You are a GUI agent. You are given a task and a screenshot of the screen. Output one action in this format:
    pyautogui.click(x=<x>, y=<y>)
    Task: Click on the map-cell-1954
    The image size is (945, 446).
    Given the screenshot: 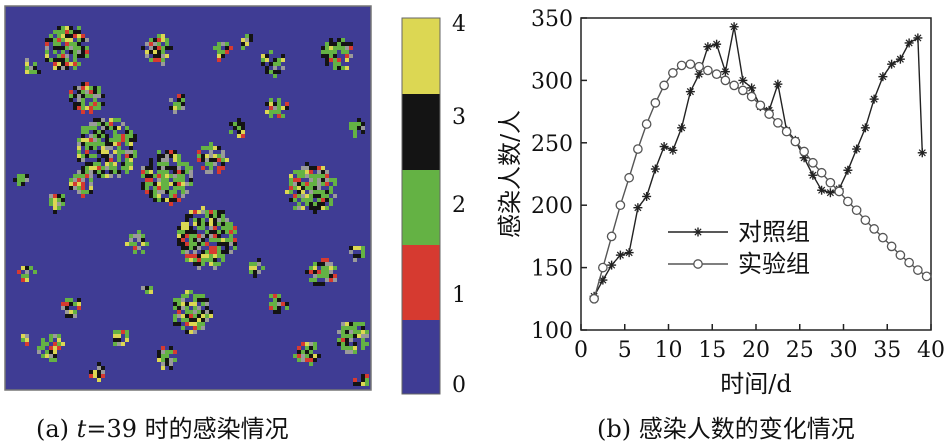 What is the action you would take?
    pyautogui.click(x=55, y=336)
    